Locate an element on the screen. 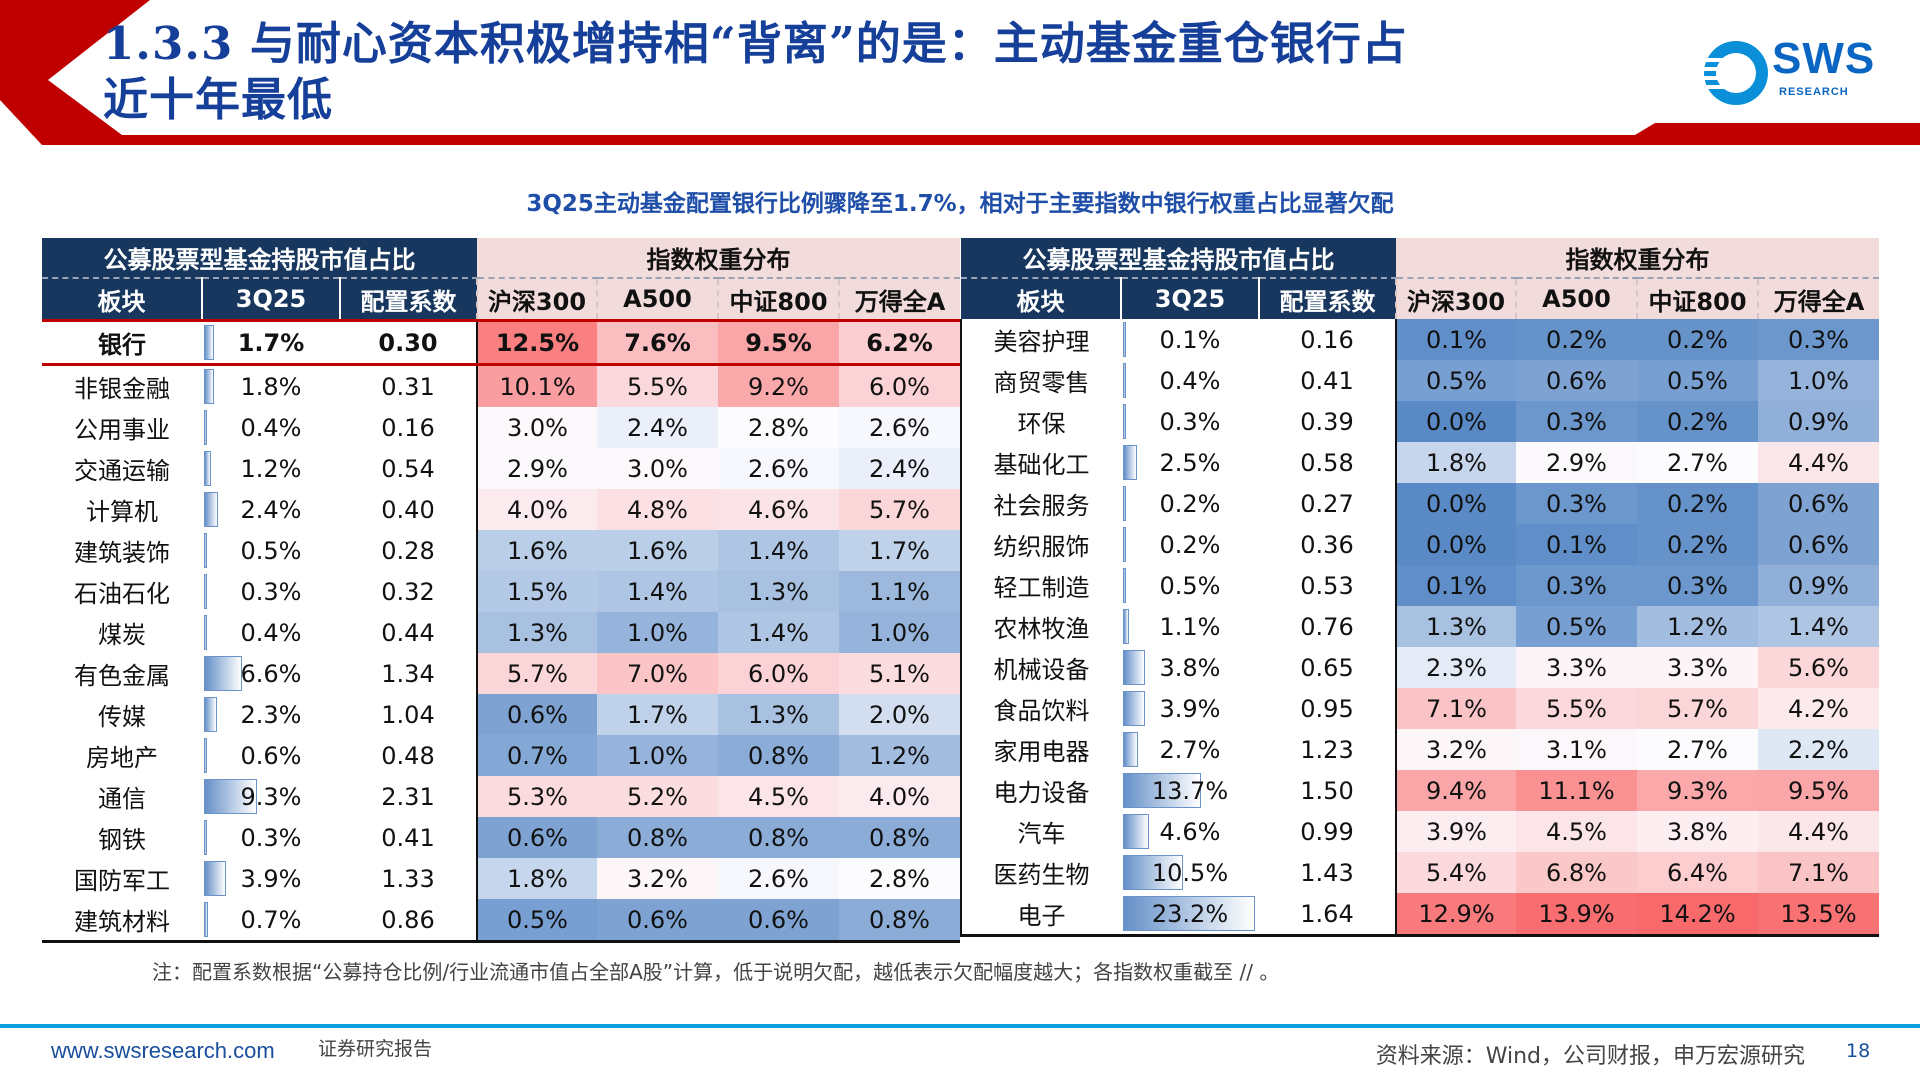  index-weight-cell: 2.7% is located at coordinates (1697, 462).